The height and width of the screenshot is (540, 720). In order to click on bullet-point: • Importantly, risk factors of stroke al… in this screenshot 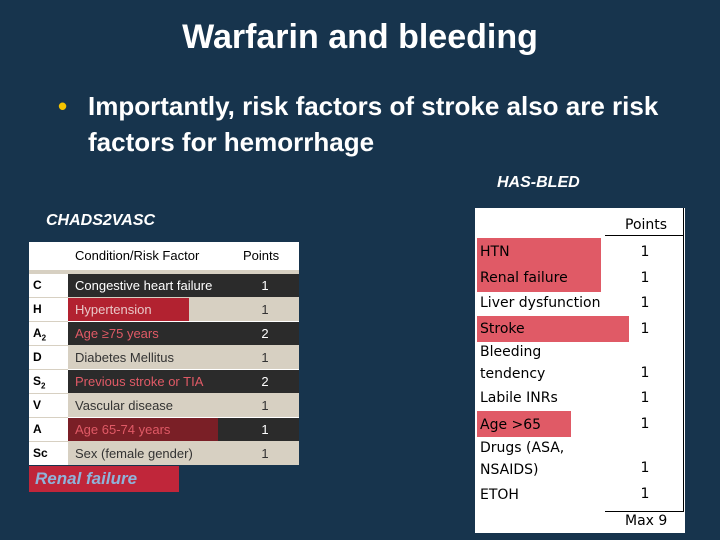, I will do `click(368, 124)`.